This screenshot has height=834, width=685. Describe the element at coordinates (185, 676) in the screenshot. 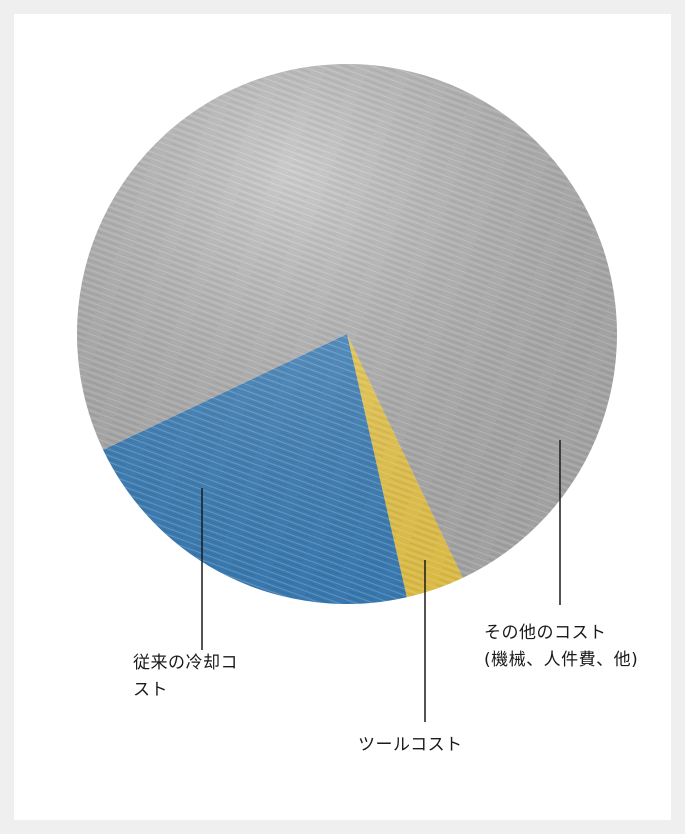

I see `slice-label: 従来の冷却コ スト` at that location.